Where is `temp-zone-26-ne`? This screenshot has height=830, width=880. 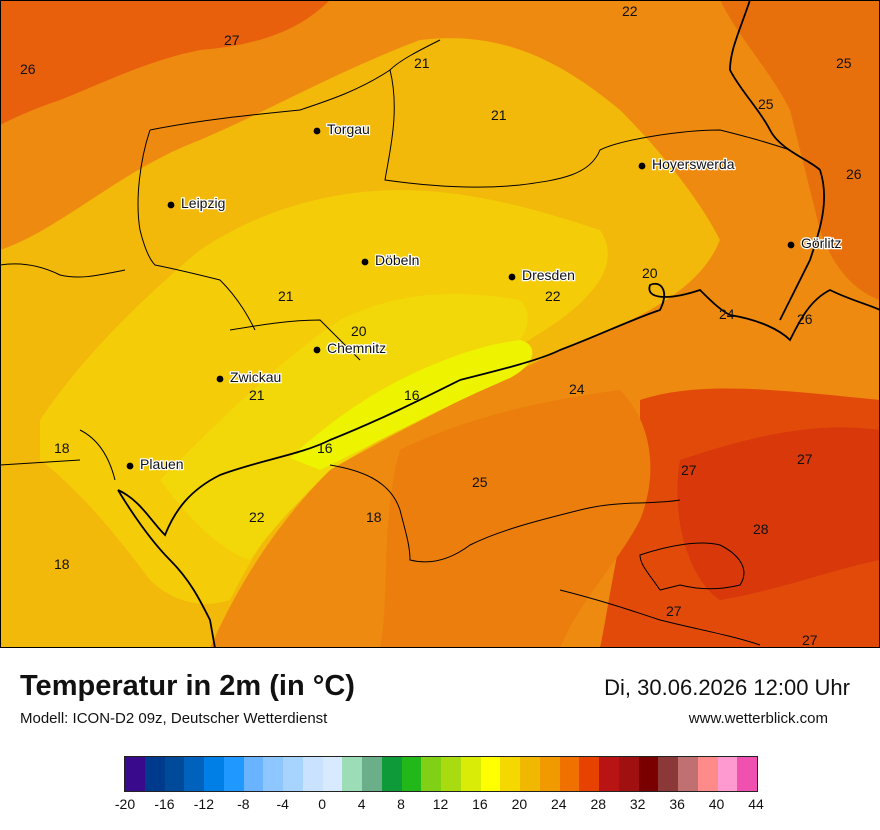
temp-zone-26-ne is located at coordinates (800, 150).